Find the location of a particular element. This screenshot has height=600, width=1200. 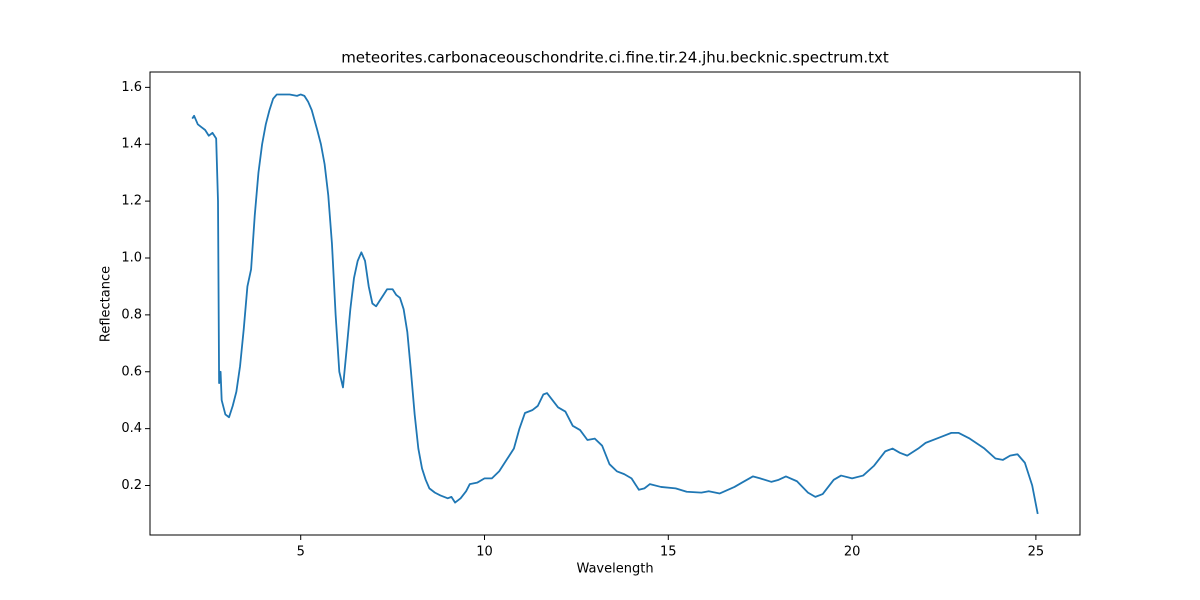

y-tick-label: 1.0 is located at coordinates (131, 257).